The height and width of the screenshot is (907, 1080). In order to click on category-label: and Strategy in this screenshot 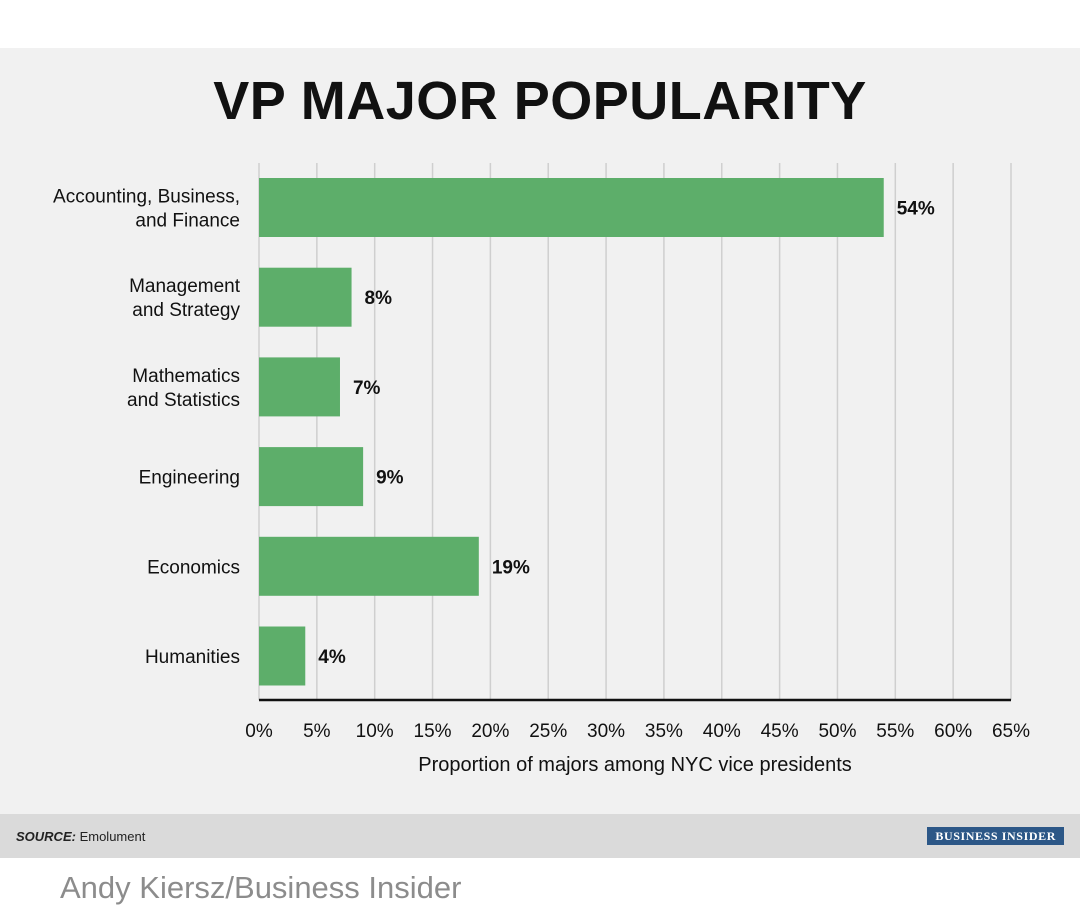, I will do `click(186, 310)`.